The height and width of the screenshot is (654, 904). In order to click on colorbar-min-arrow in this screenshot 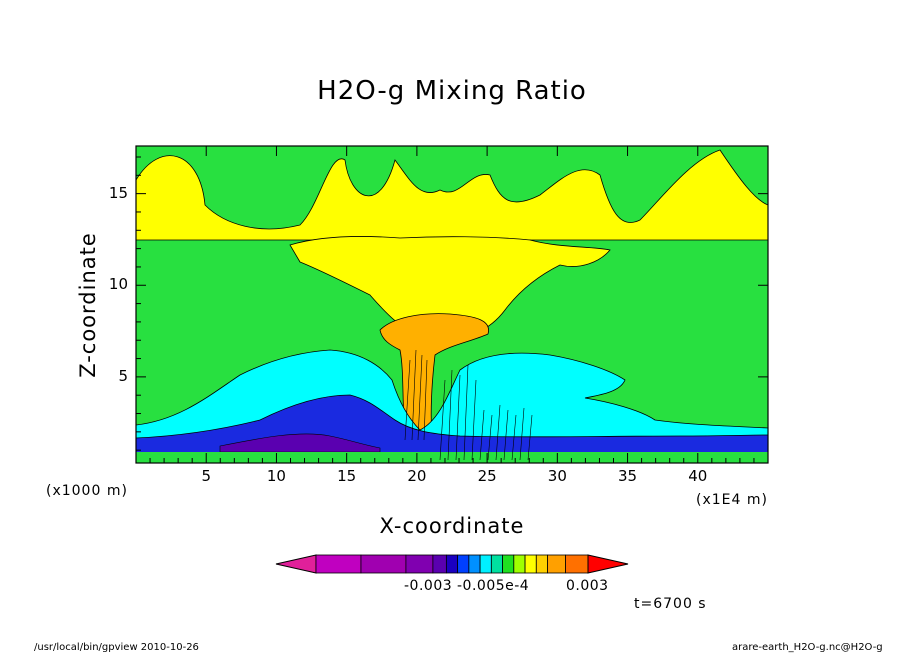, I will do `click(296, 564)`.